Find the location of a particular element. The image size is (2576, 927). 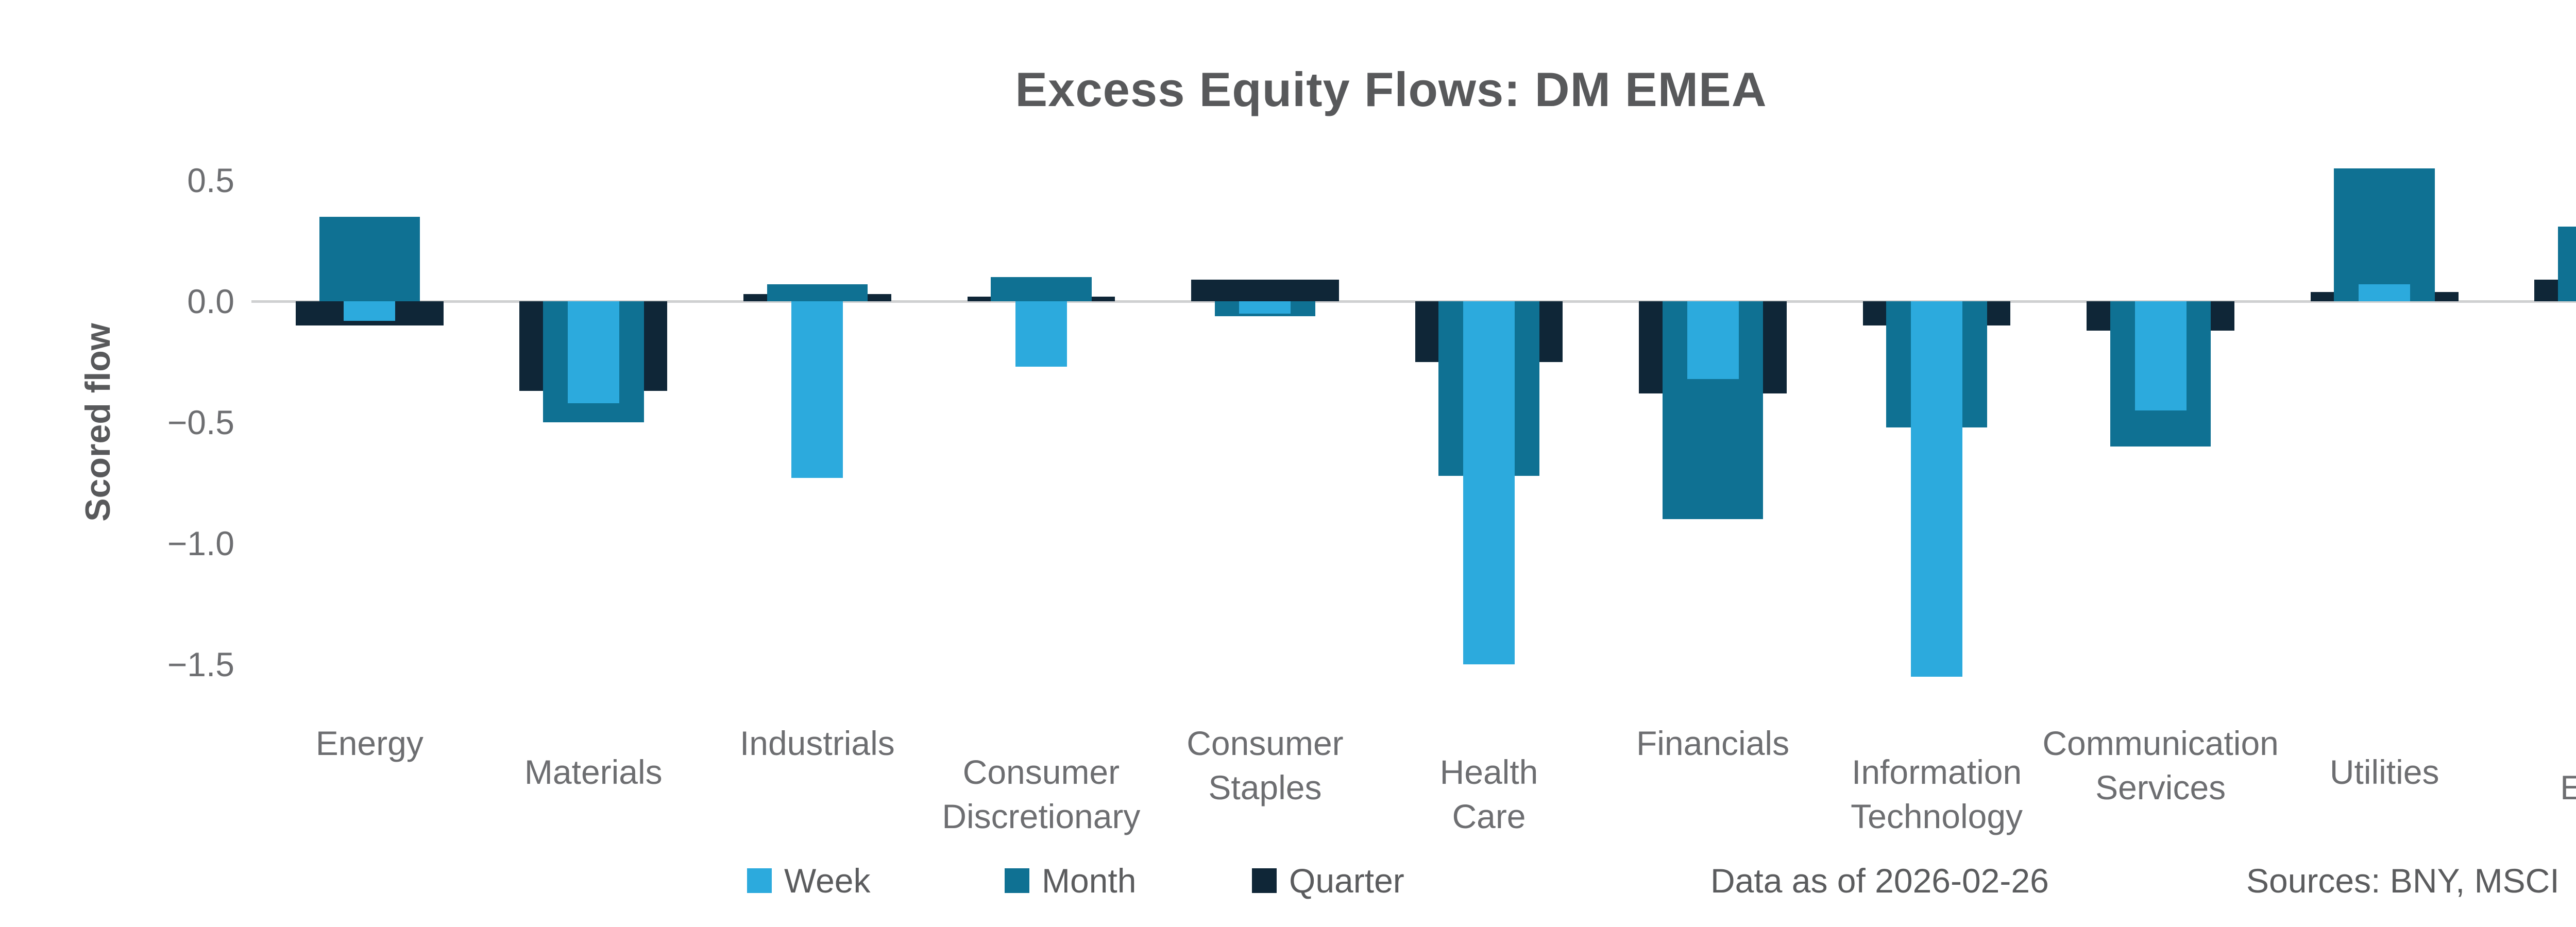

sources-text: Sources: BNY, MSCI is located at coordinates (2403, 881).